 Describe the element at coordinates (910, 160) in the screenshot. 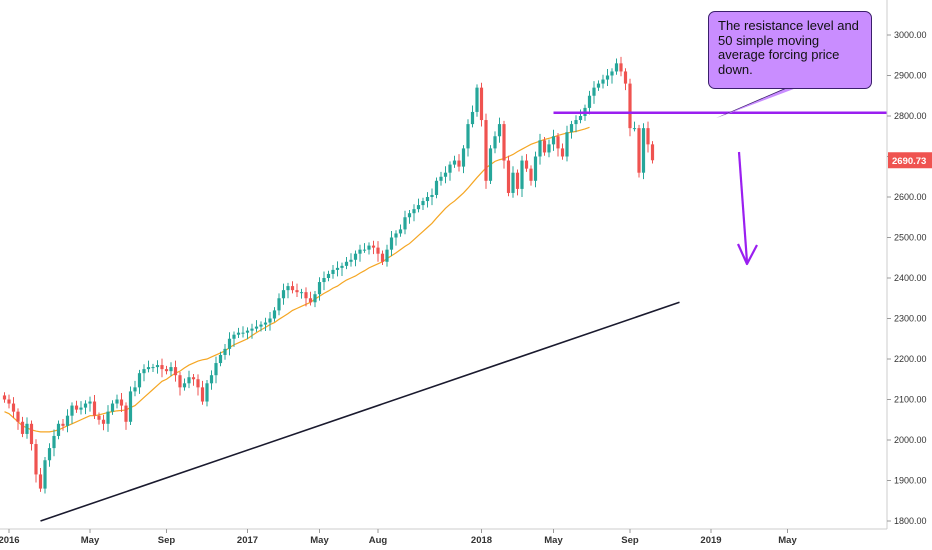

I see `last-price-tag` at that location.